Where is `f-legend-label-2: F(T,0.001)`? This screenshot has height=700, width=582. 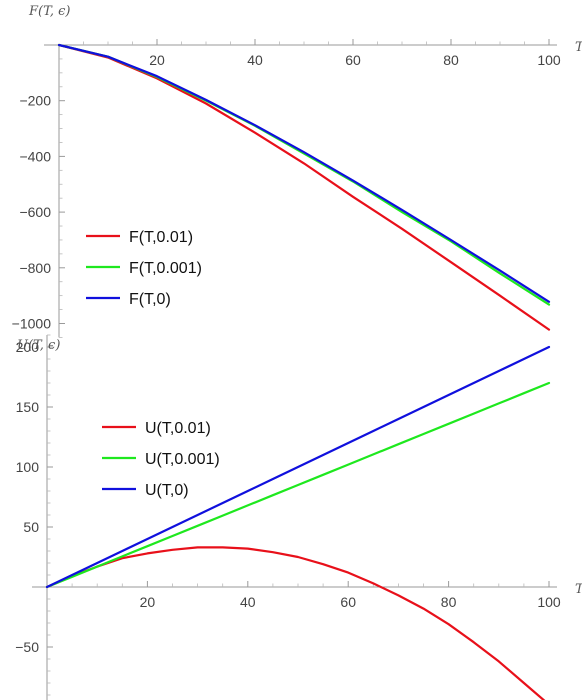
f-legend-label-2: F(T,0.001) is located at coordinates (165, 268).